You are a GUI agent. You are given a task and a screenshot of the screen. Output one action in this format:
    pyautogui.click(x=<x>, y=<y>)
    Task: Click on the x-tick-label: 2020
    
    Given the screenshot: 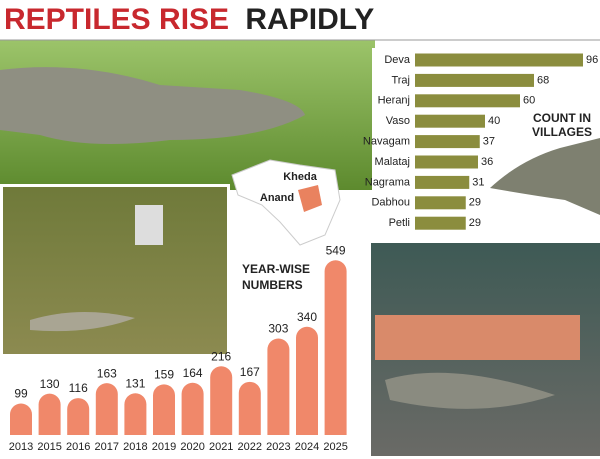 What is the action you would take?
    pyautogui.click(x=192, y=447)
    